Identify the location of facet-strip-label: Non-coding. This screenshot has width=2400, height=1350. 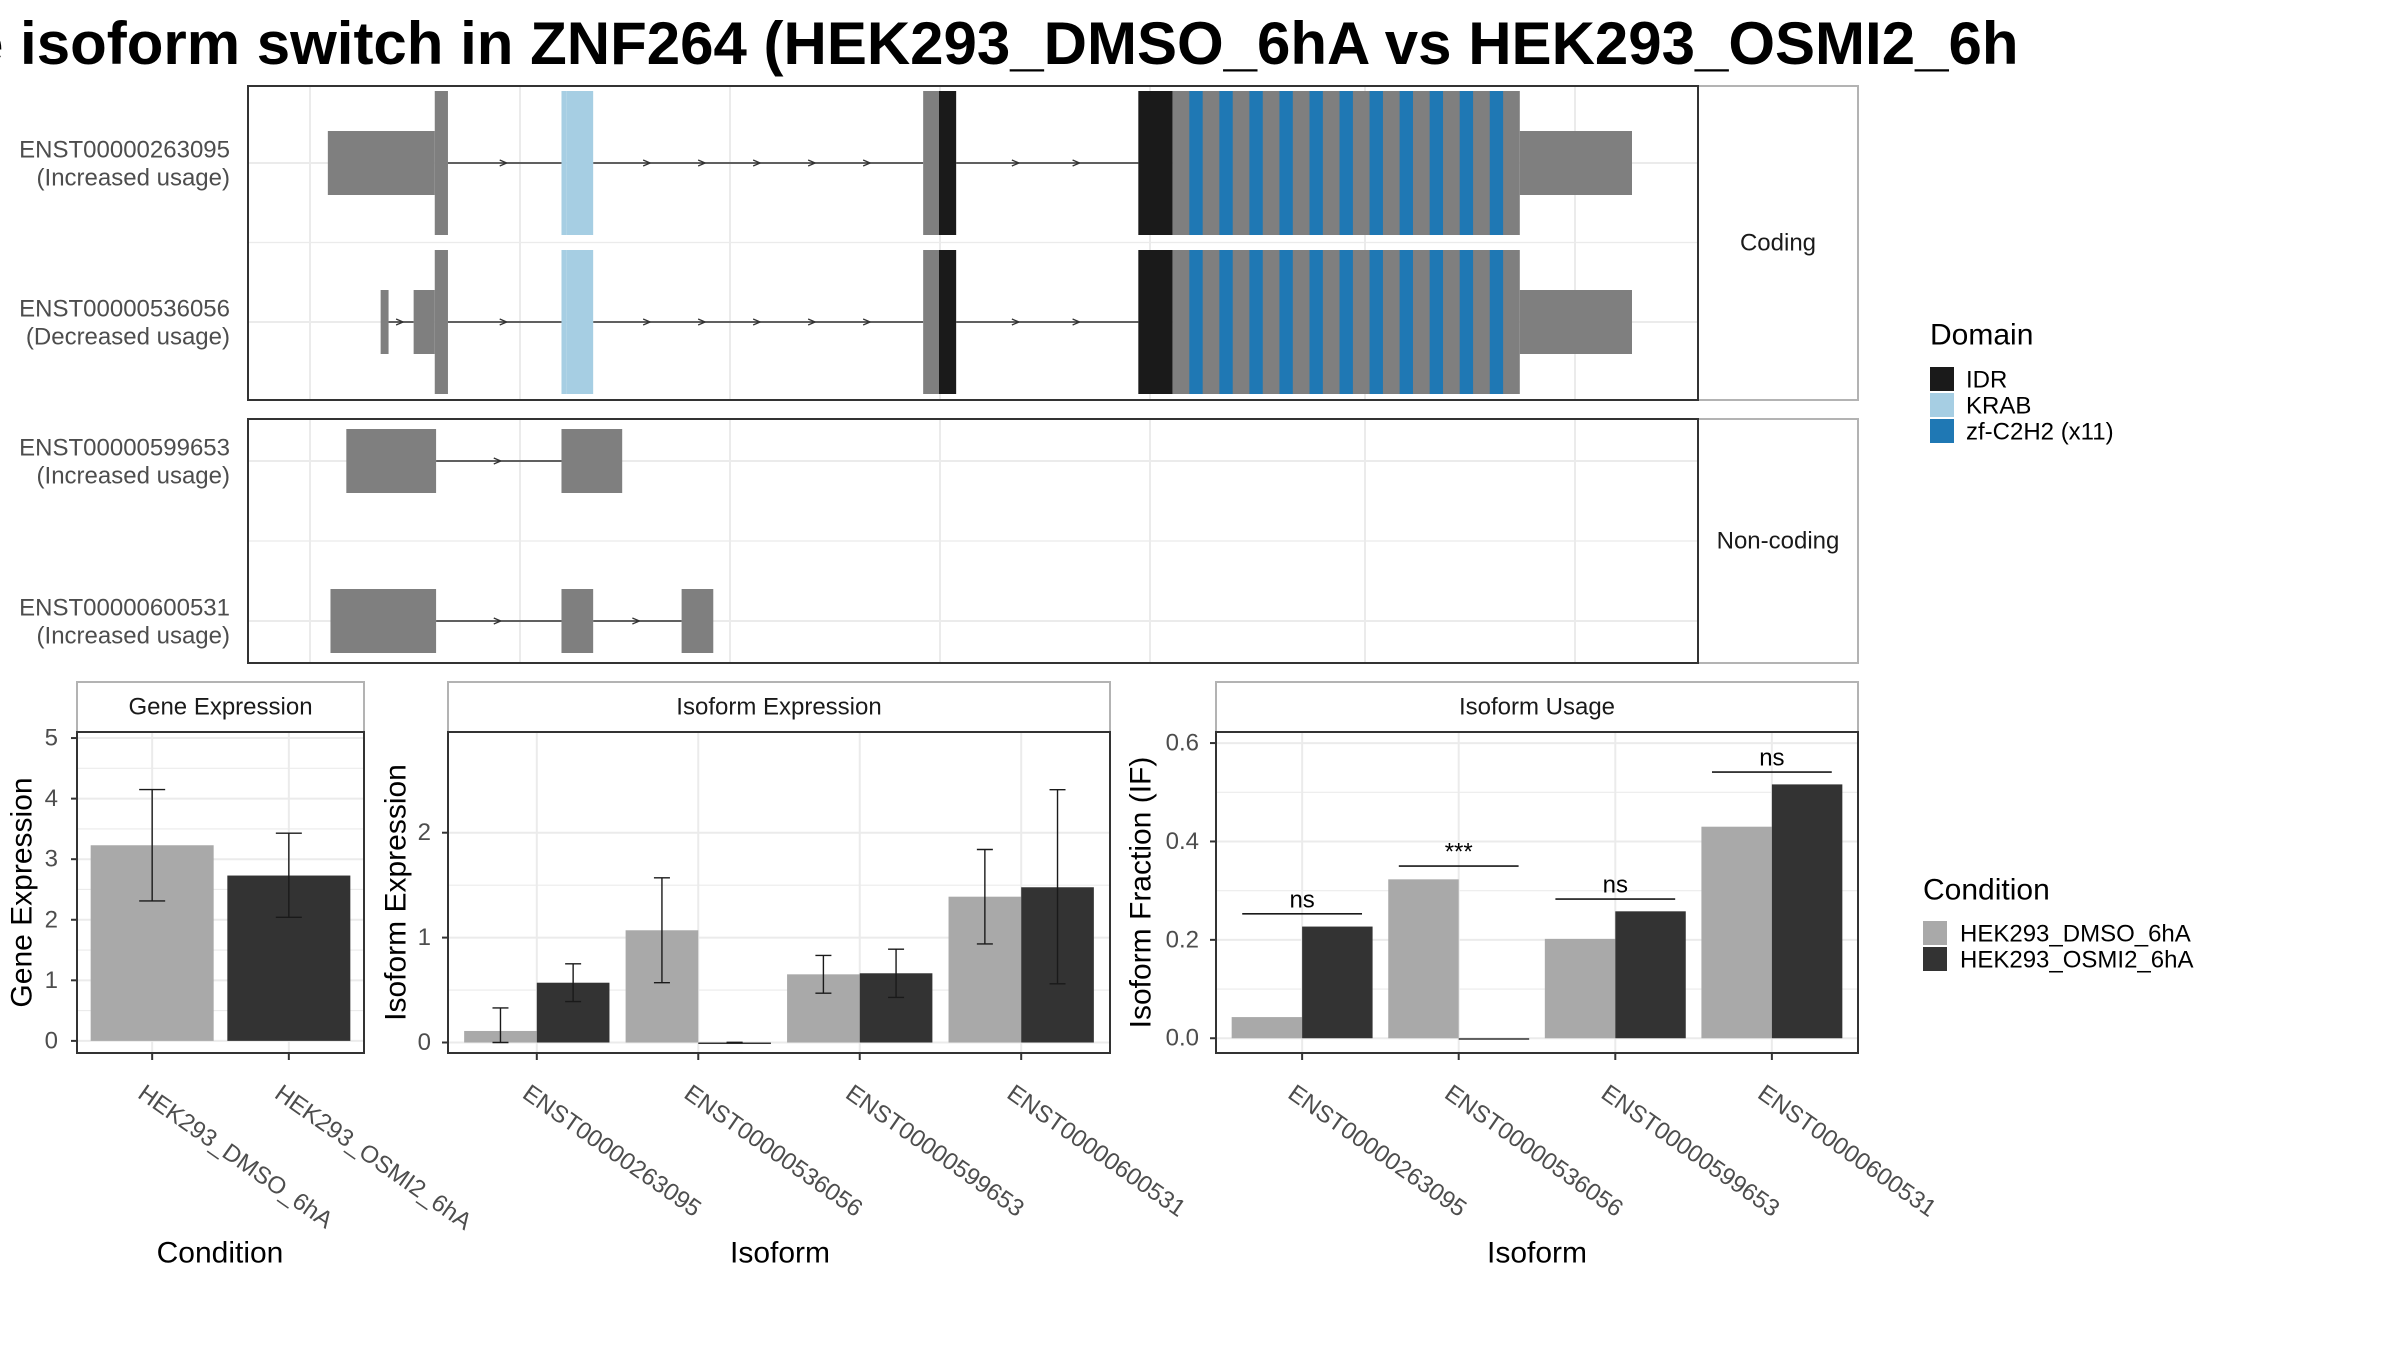
(1778, 541).